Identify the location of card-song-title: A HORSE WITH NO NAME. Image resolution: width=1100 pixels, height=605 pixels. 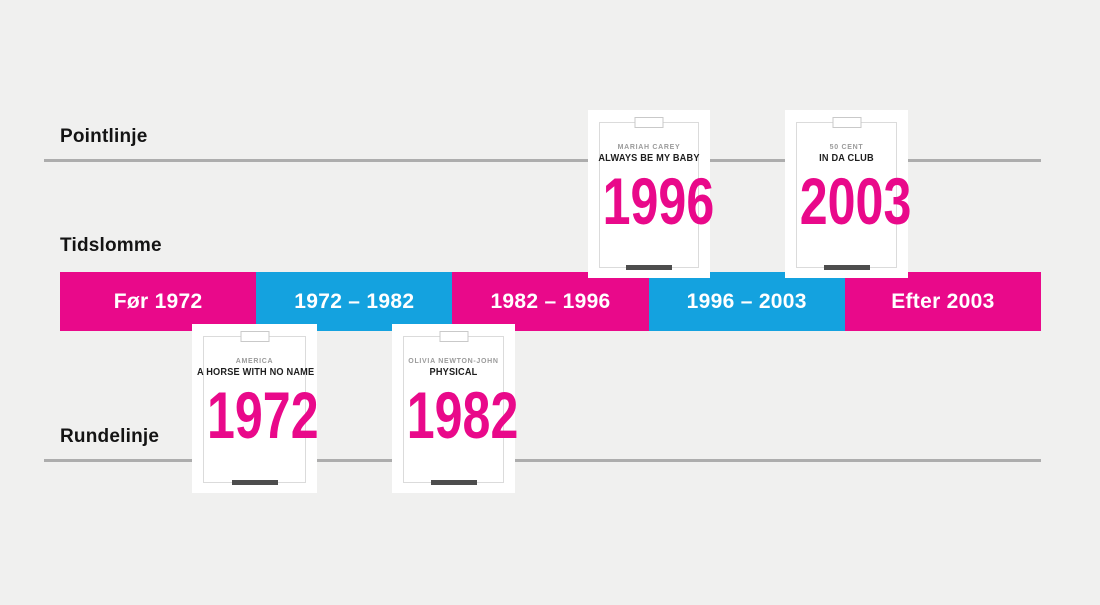
(256, 372).